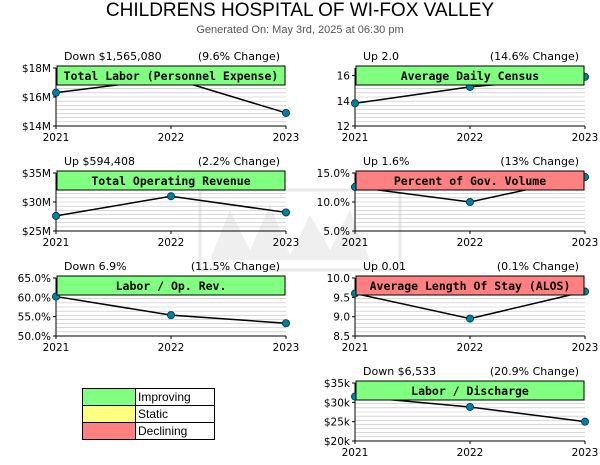 The image size is (600, 465). I want to click on chart-6-change-percent: (0.1% Change), so click(538, 266).